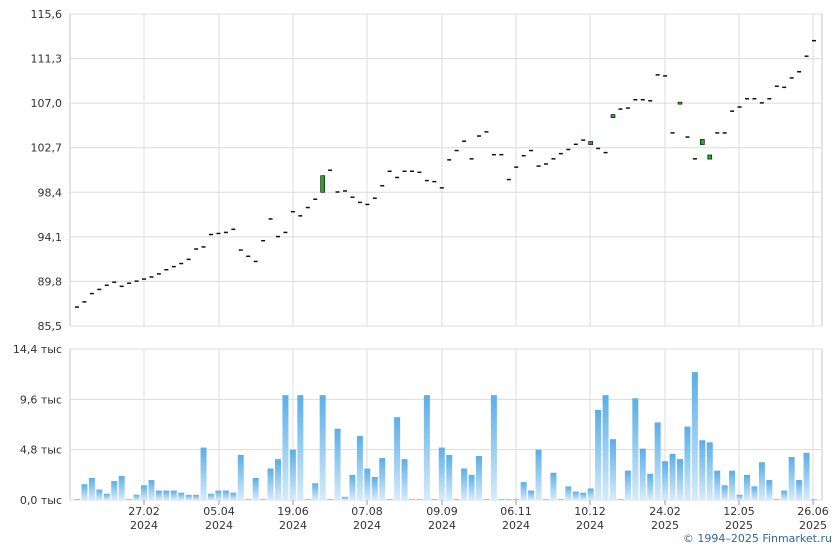 The image size is (840, 550). Describe the element at coordinates (37, 349) in the screenshot. I see `volume-tick-label: 14,4 тыс` at that location.